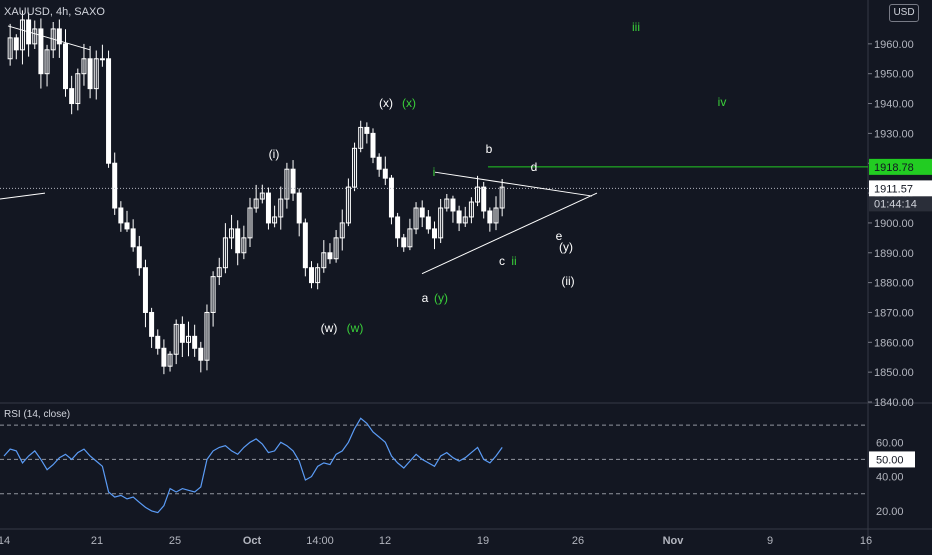  What do you see at coordinates (329, 328) in the screenshot?
I see `wave-label: (w)` at bounding box center [329, 328].